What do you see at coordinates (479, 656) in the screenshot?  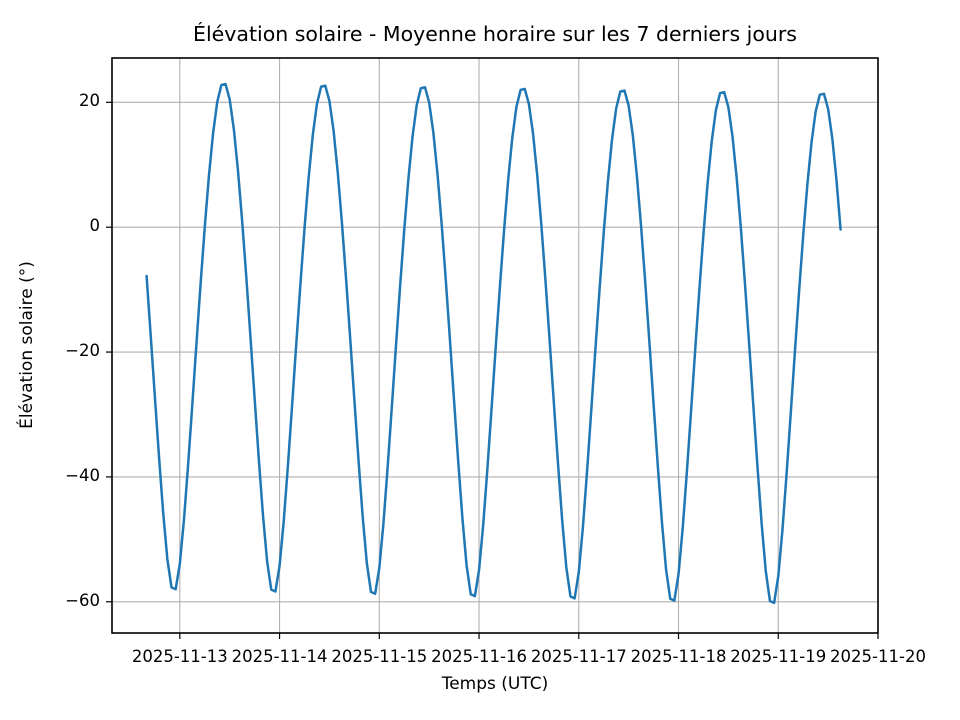 I see `x-tick-label: 2025-11-16` at bounding box center [479, 656].